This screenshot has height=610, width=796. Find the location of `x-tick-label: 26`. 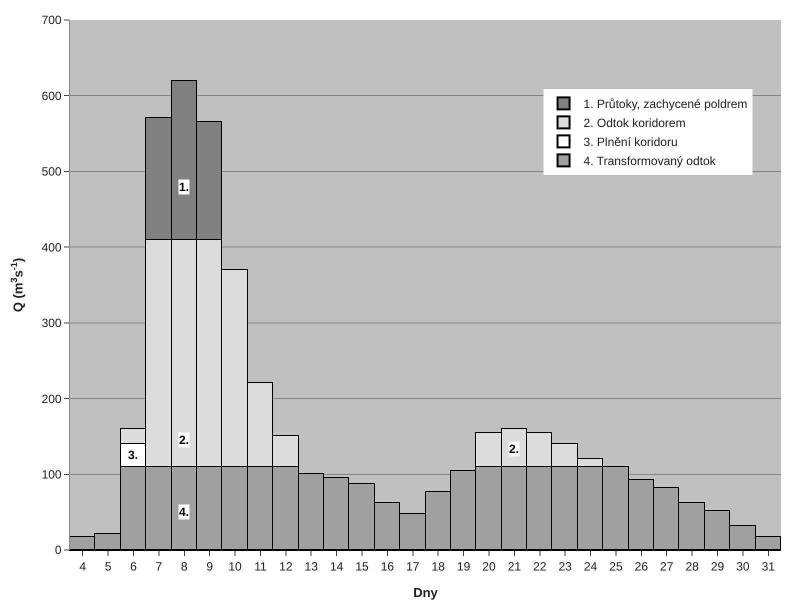

x-tick-label: 26 is located at coordinates (641, 566).